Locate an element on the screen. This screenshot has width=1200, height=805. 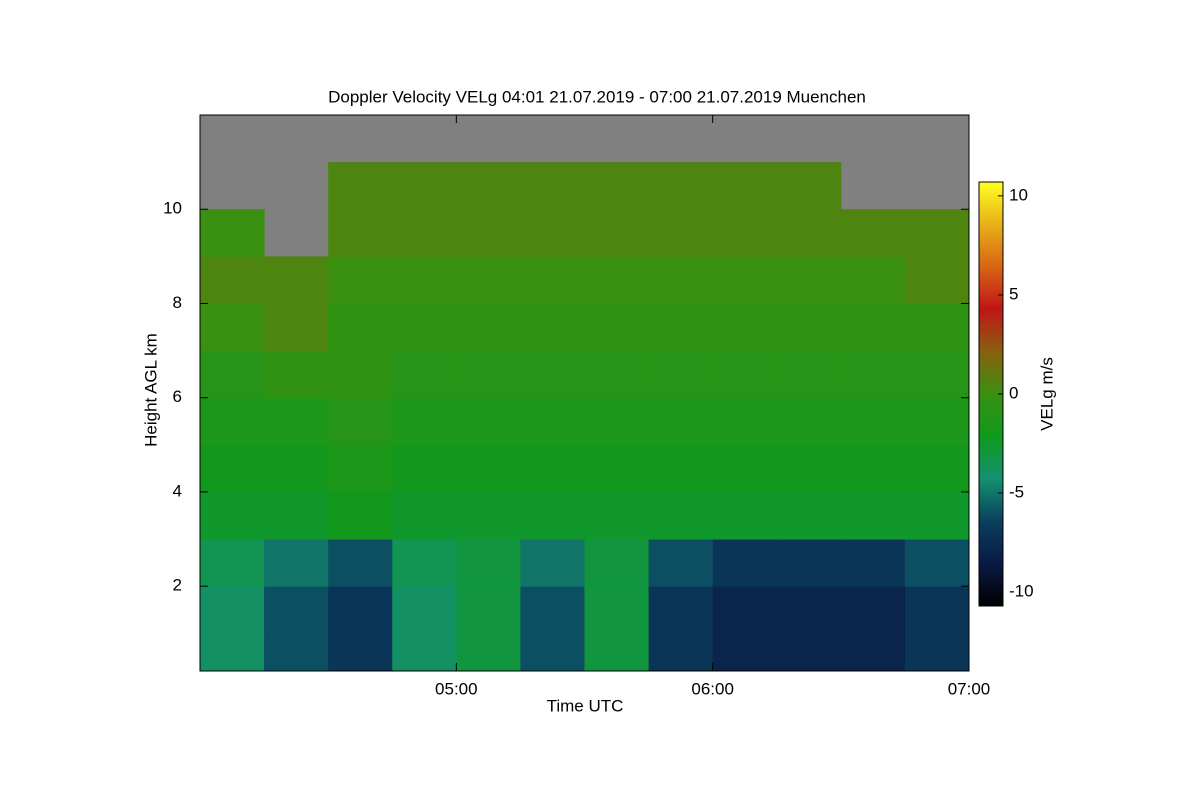
colorbar-tick-label: 0 is located at coordinates (1013, 392).